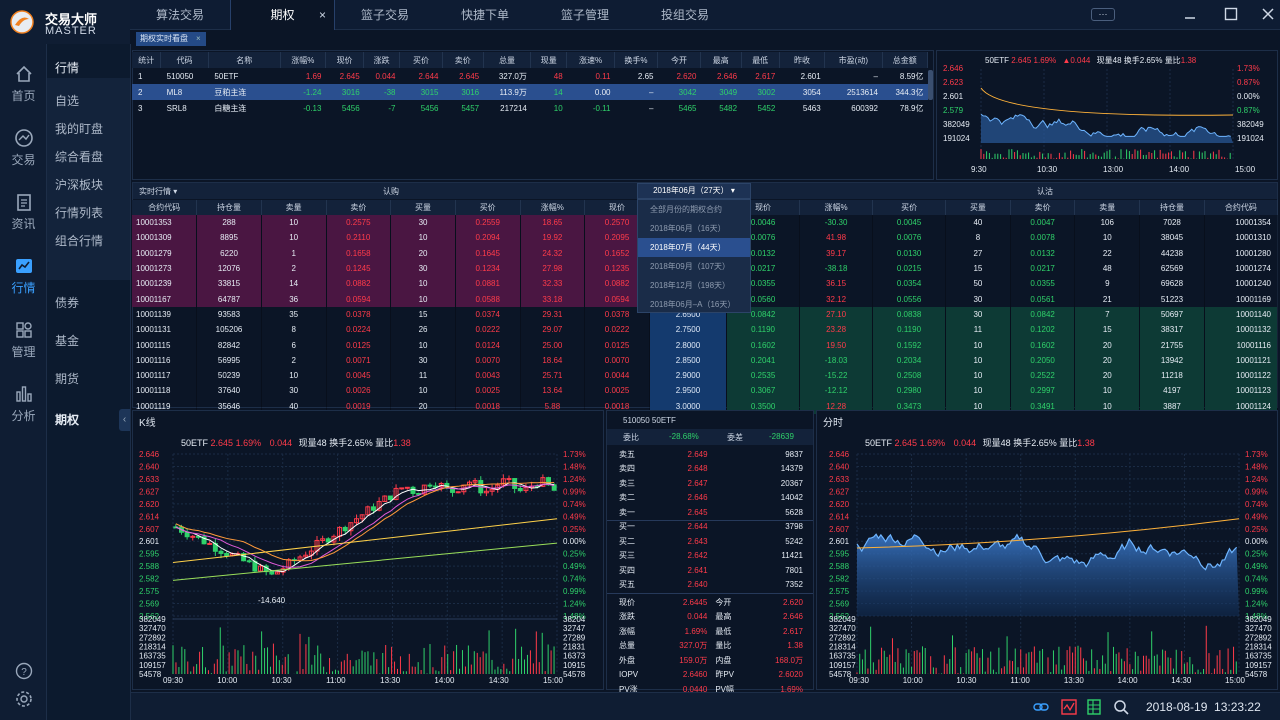 Image resolution: width=1280 pixels, height=720 pixels. What do you see at coordinates (67, 341) in the screenshot?
I see `menu-item-funds: 基金` at bounding box center [67, 341].